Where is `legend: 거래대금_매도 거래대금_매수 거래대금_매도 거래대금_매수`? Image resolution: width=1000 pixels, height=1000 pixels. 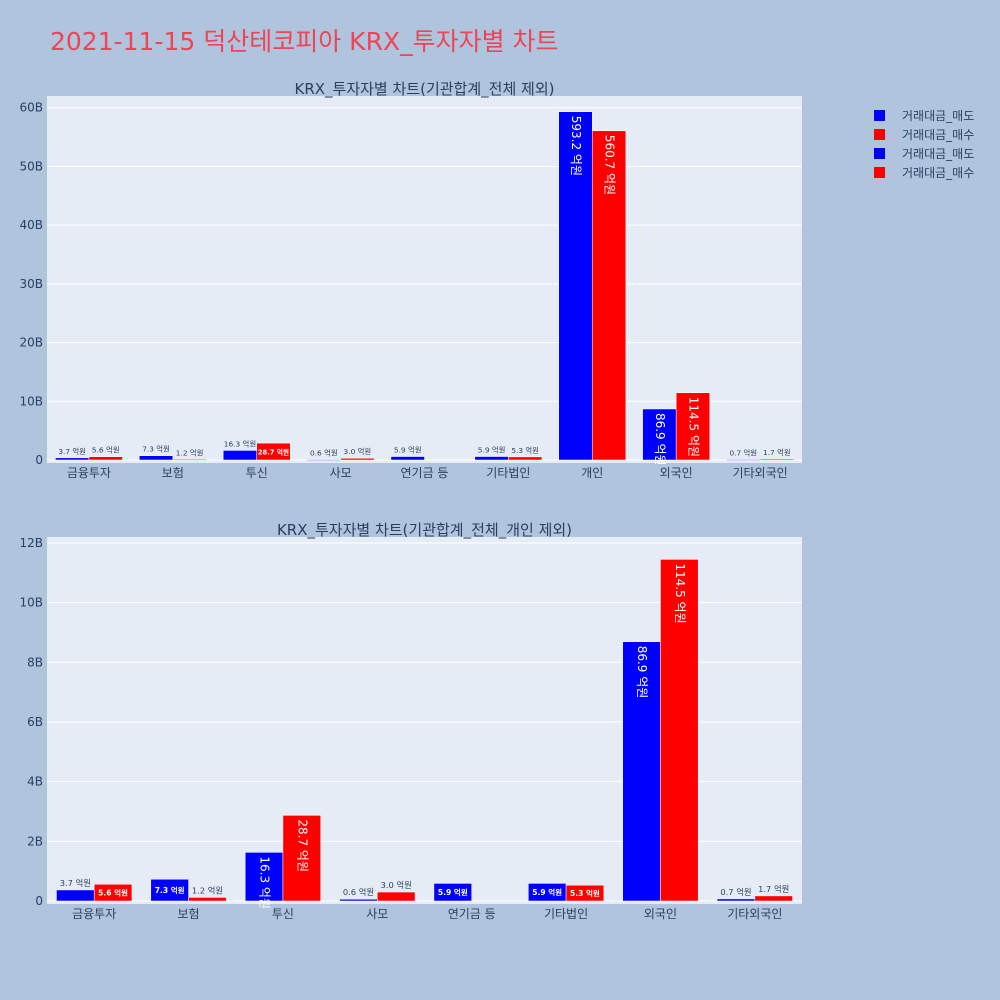 legend: 거래대금_매도 거래대금_매수 거래대금_매도 거래대금_매수 is located at coordinates (924, 144).